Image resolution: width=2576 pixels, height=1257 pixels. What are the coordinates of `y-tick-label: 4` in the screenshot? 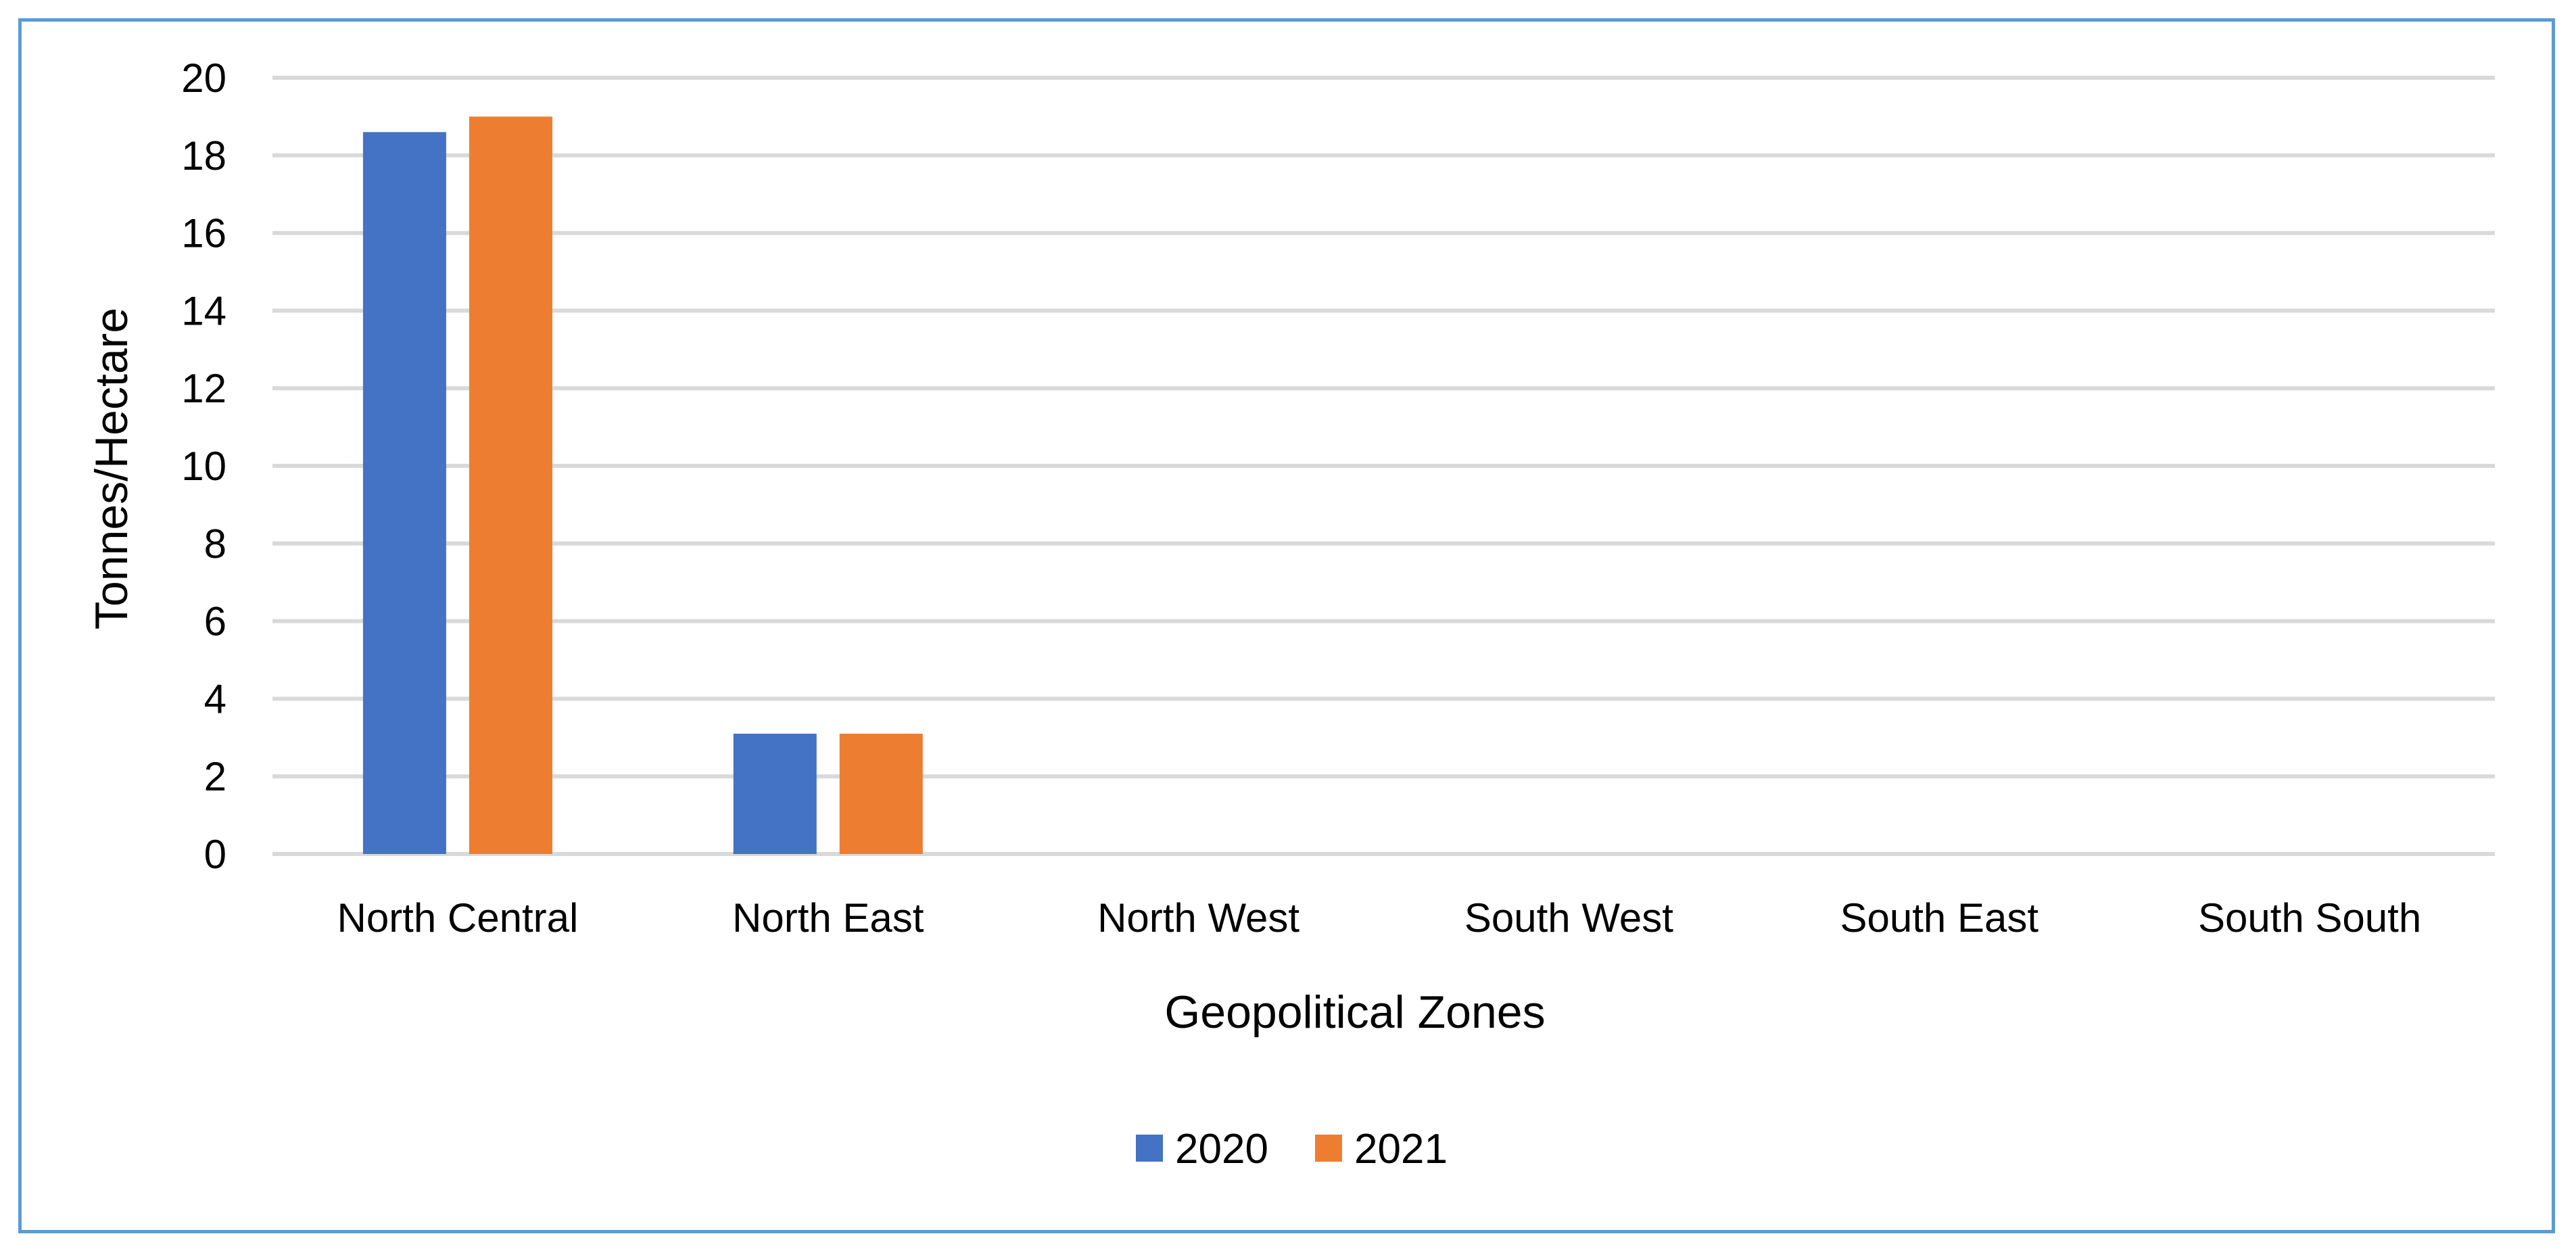 It's located at (215, 698).